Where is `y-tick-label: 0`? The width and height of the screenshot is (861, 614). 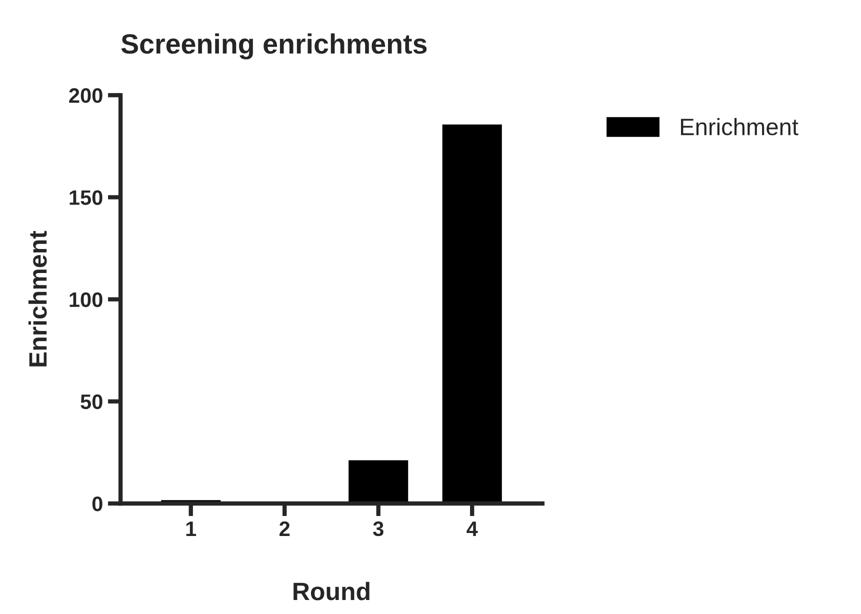
y-tick-label: 0 is located at coordinates (97, 504).